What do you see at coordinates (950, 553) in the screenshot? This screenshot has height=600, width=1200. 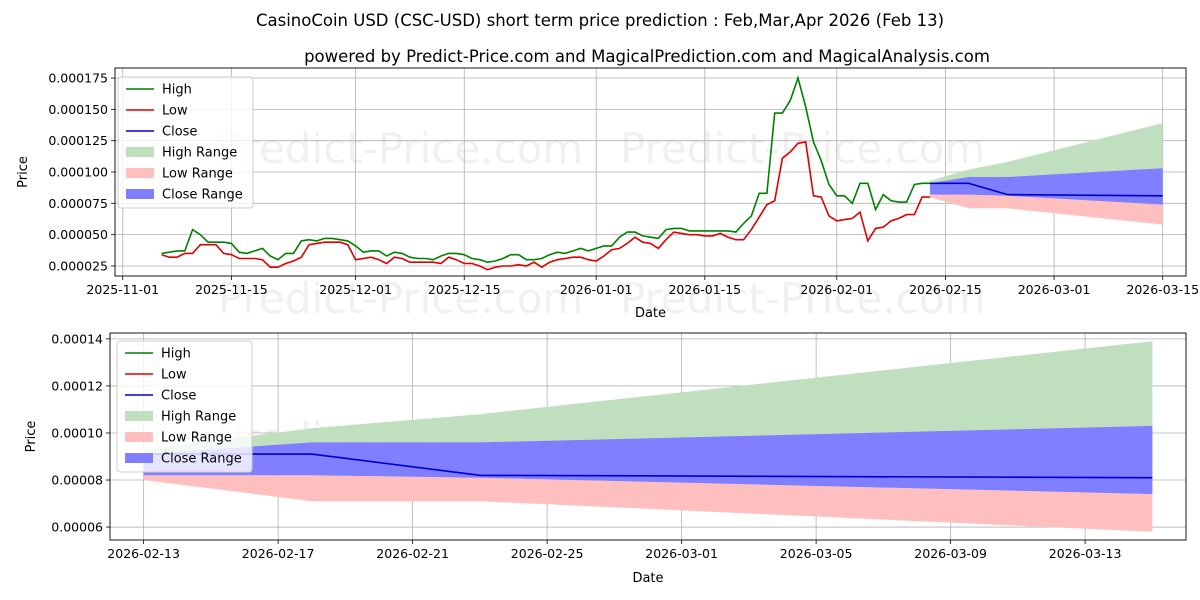 I see `x-tick-label: 2026-03-09` at bounding box center [950, 553].